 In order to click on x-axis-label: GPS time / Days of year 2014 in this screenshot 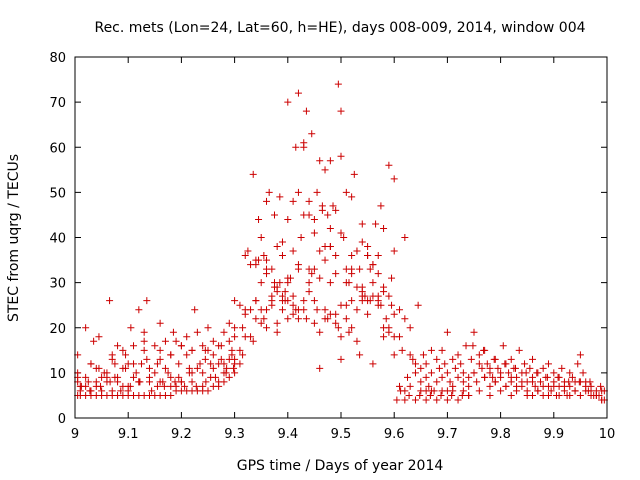, I will do `click(340, 466)`.